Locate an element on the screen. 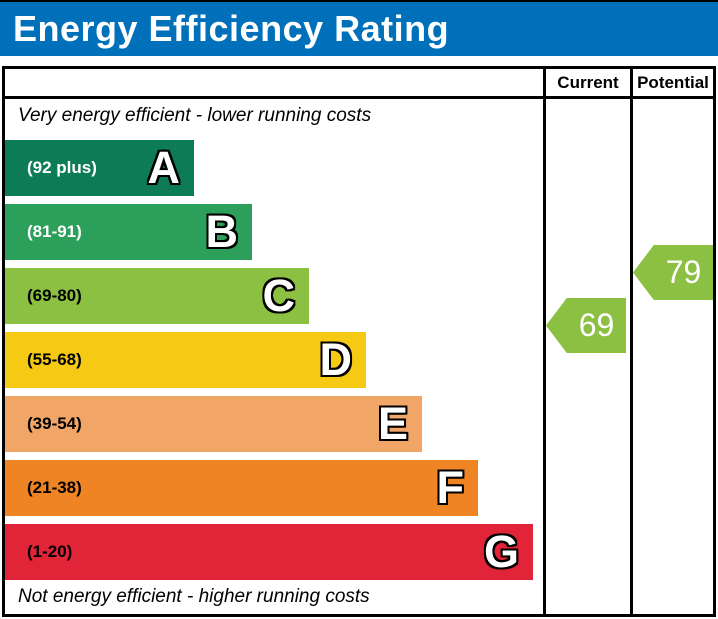  divider-chart-current is located at coordinates (544, 341).